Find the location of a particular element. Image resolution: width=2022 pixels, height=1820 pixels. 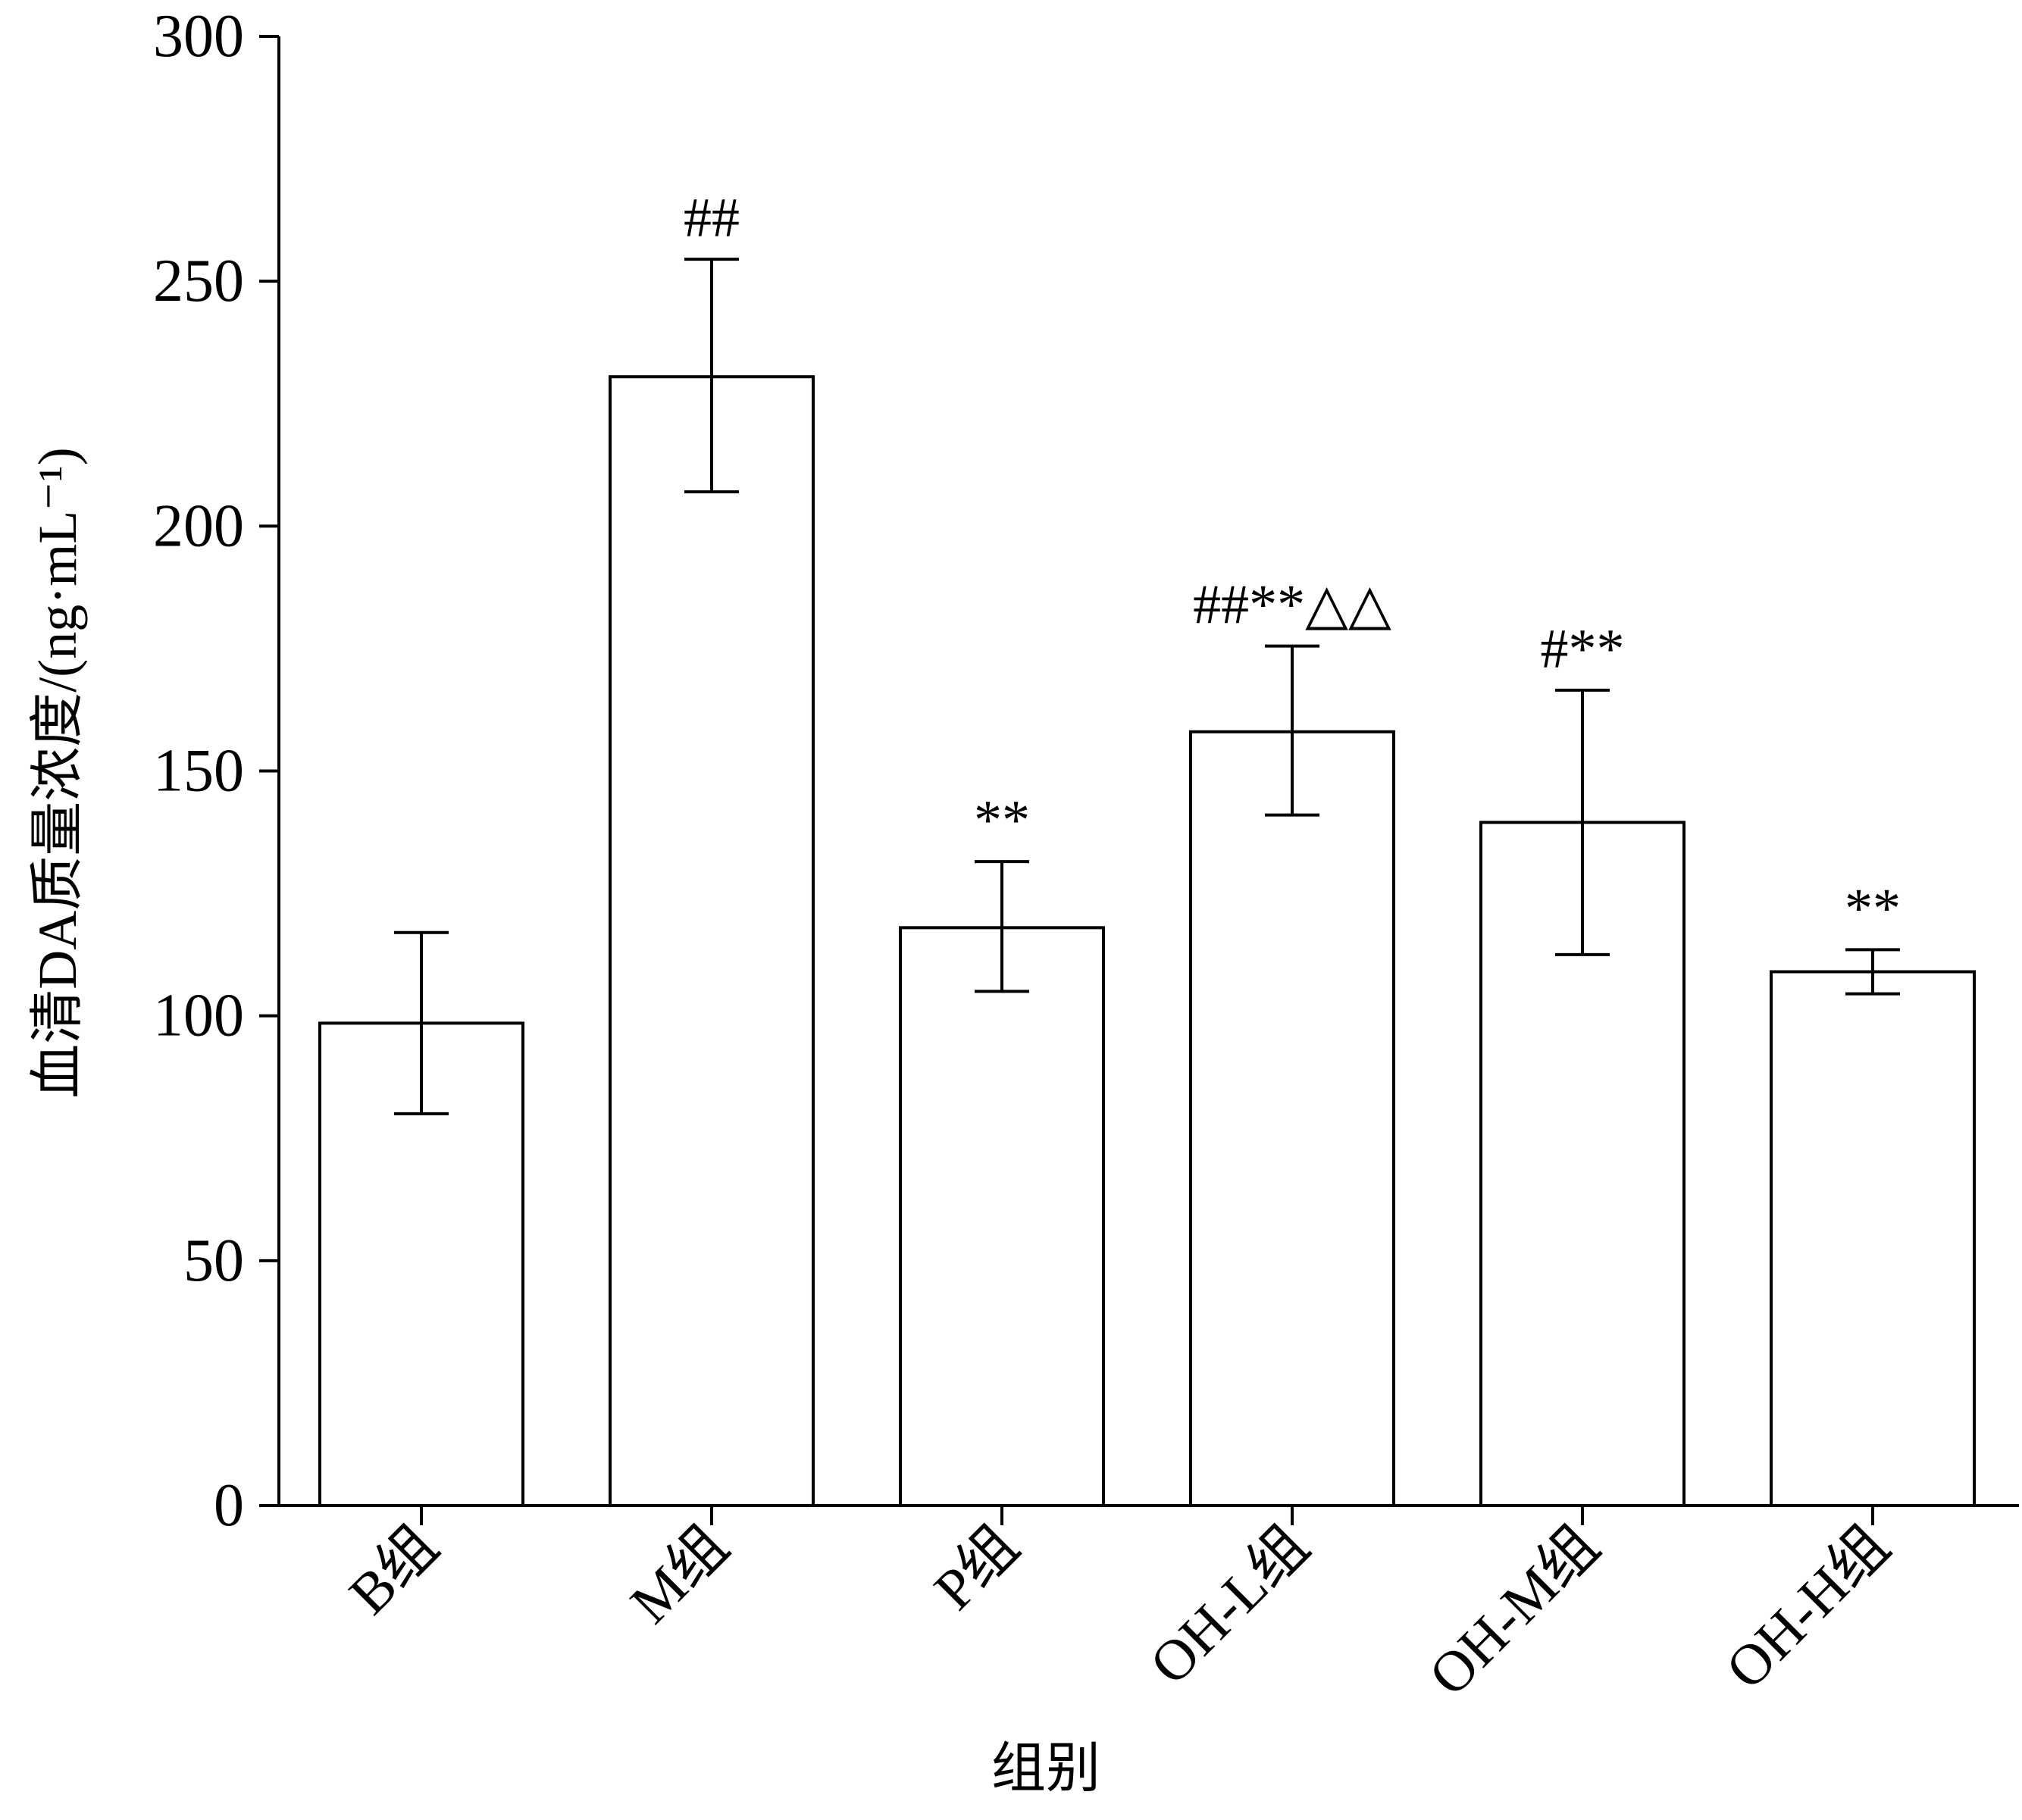

x-tick-label: M组 is located at coordinates (679, 1575).